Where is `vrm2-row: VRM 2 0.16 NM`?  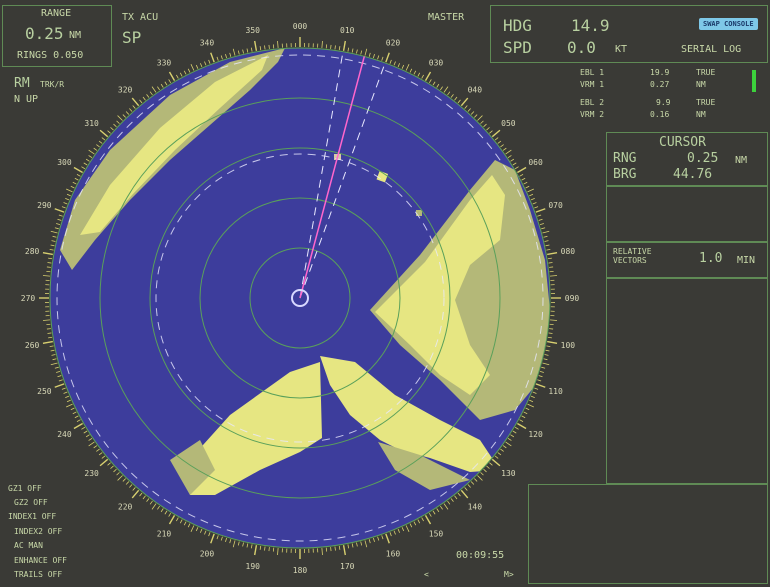
vrm2-row: VRM 2 0.16 NM is located at coordinates (655, 116).